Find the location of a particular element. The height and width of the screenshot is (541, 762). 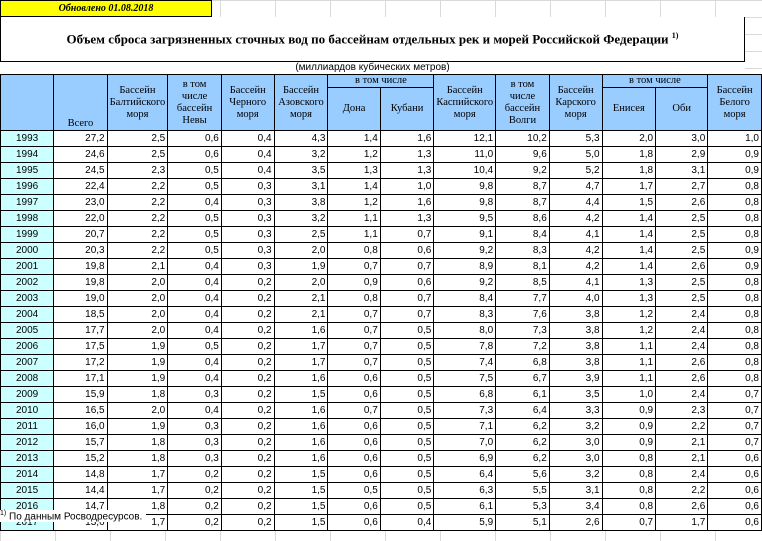

year-cell: 1997 is located at coordinates (27, 202).